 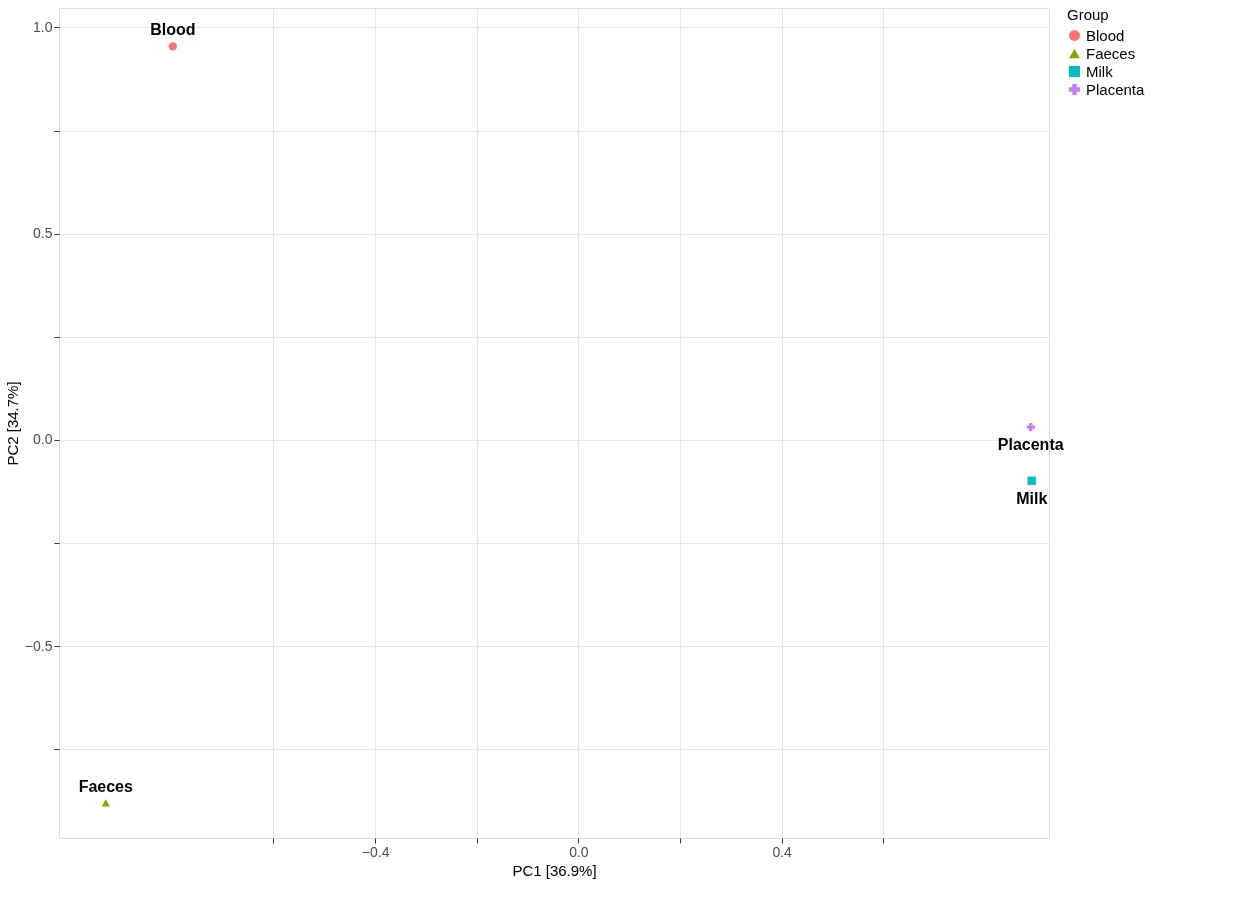 I want to click on legend-label: Milk, so click(x=1100, y=71).